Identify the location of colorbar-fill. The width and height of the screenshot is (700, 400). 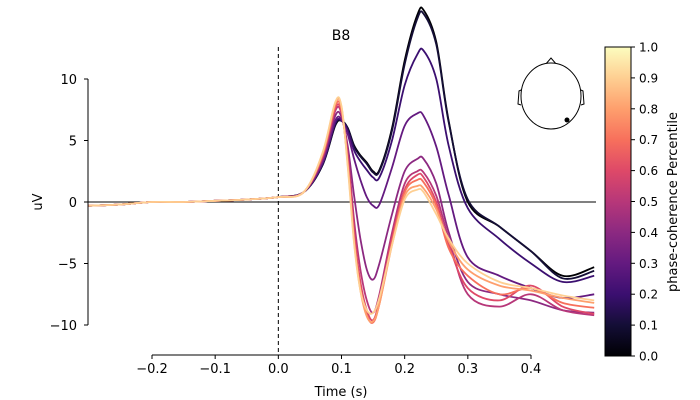
(618, 201).